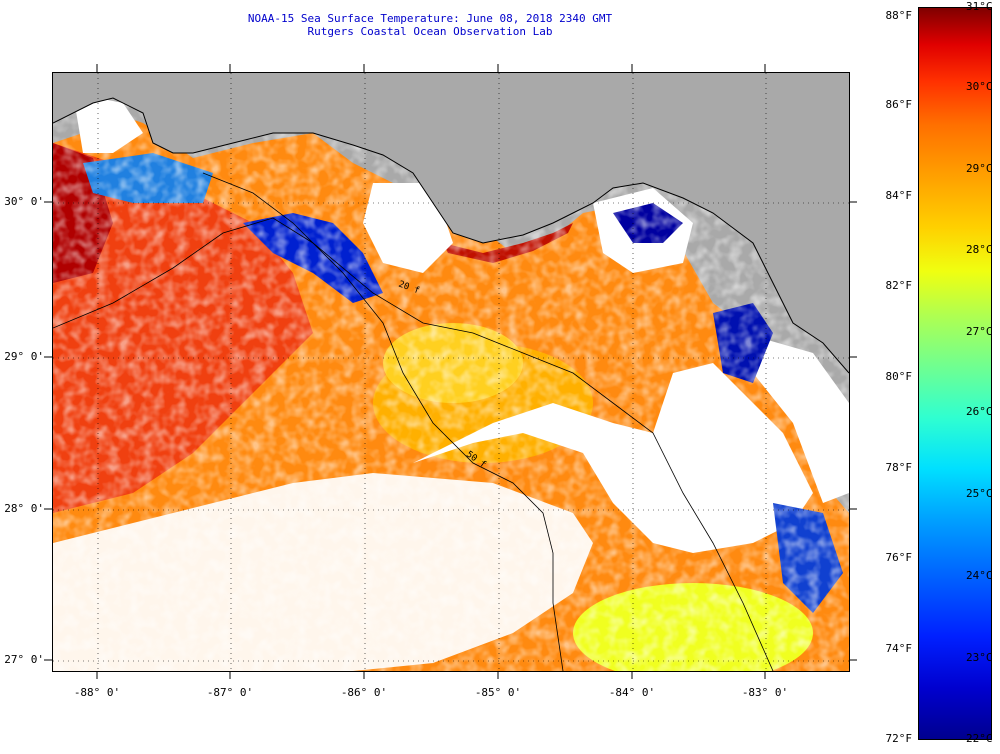 The width and height of the screenshot is (1000, 754). What do you see at coordinates (955, 373) in the screenshot?
I see `temperature-colorbar` at bounding box center [955, 373].